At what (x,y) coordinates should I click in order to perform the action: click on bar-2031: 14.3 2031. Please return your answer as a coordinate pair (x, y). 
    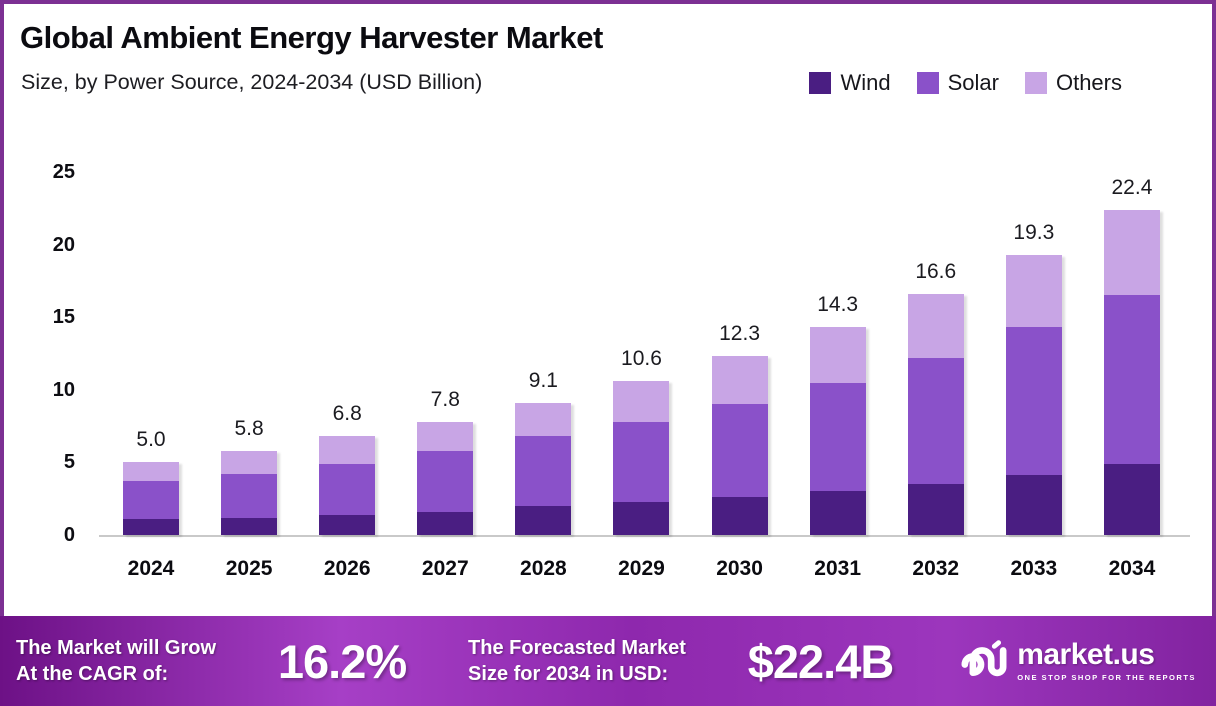
    Looking at the image, I should click on (837, 377).